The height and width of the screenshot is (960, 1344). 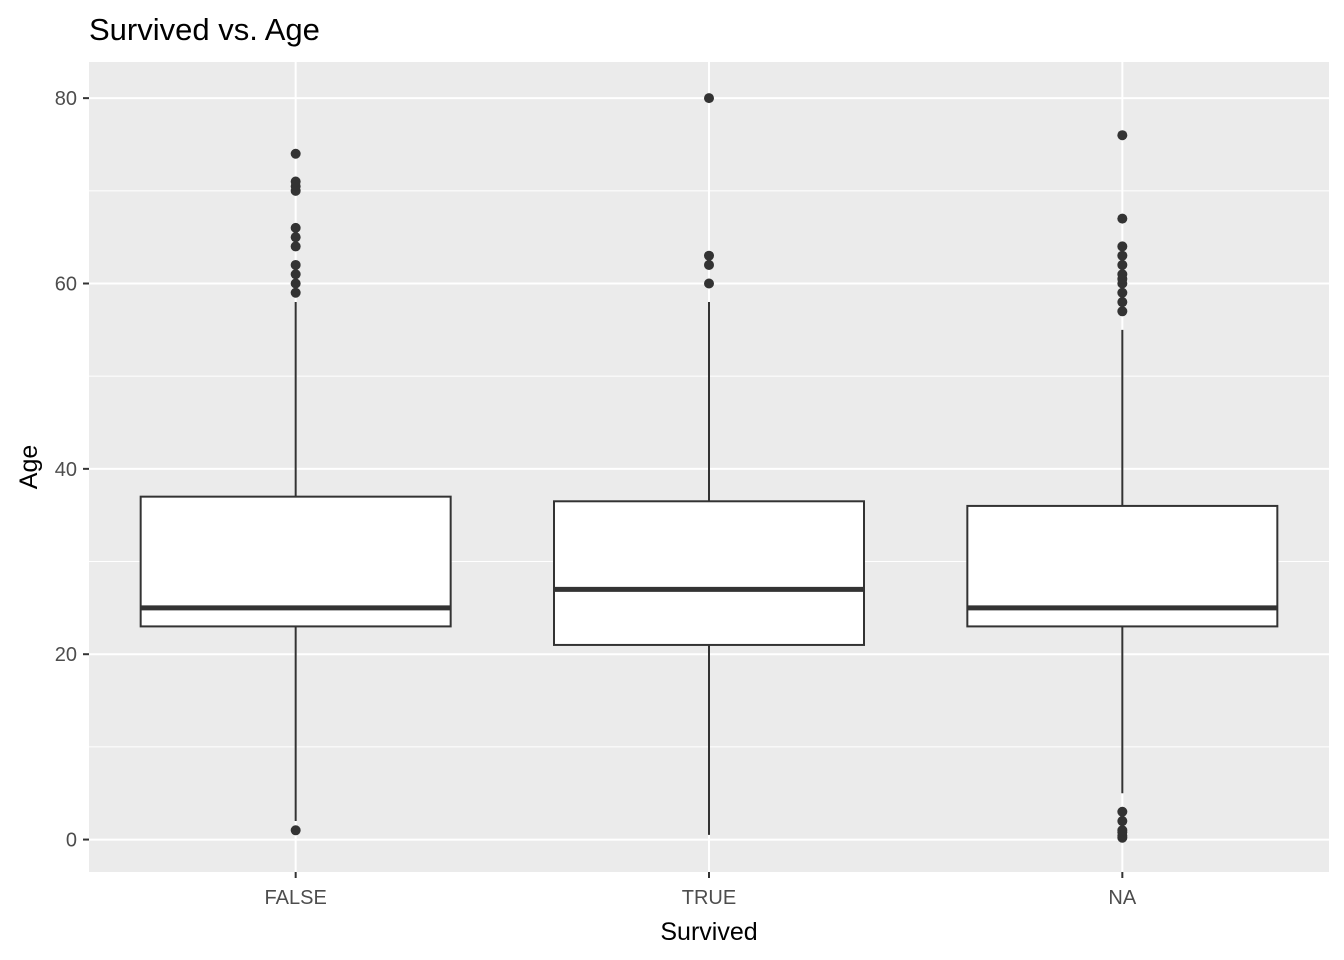 I want to click on x-axis: FALSE TRUE NA, so click(x=701, y=890).